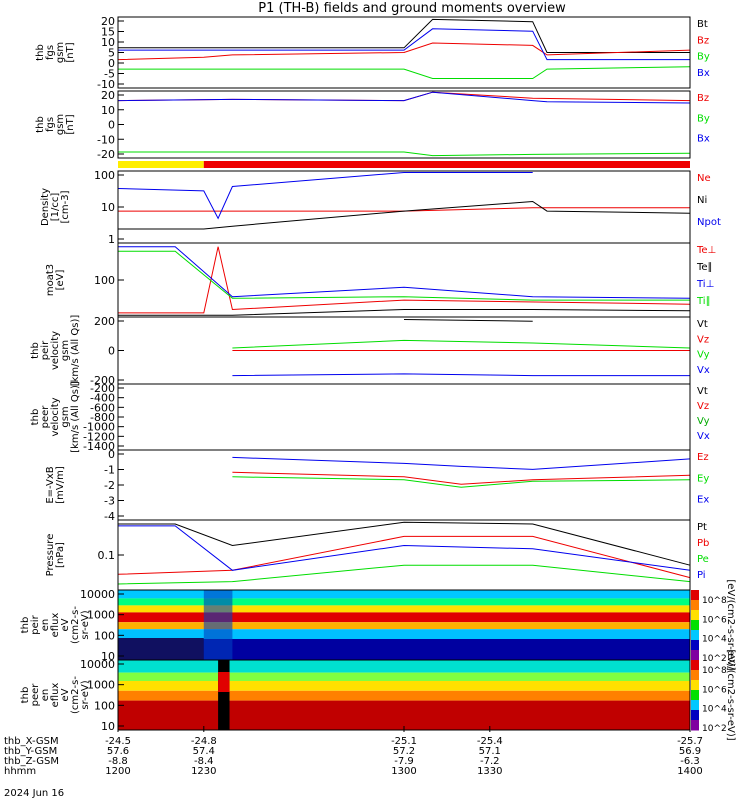 Image resolution: width=750 pixels, height=800 pixels. What do you see at coordinates (403, 771) in the screenshot?
I see `time-axis-value: 1300` at bounding box center [403, 771].